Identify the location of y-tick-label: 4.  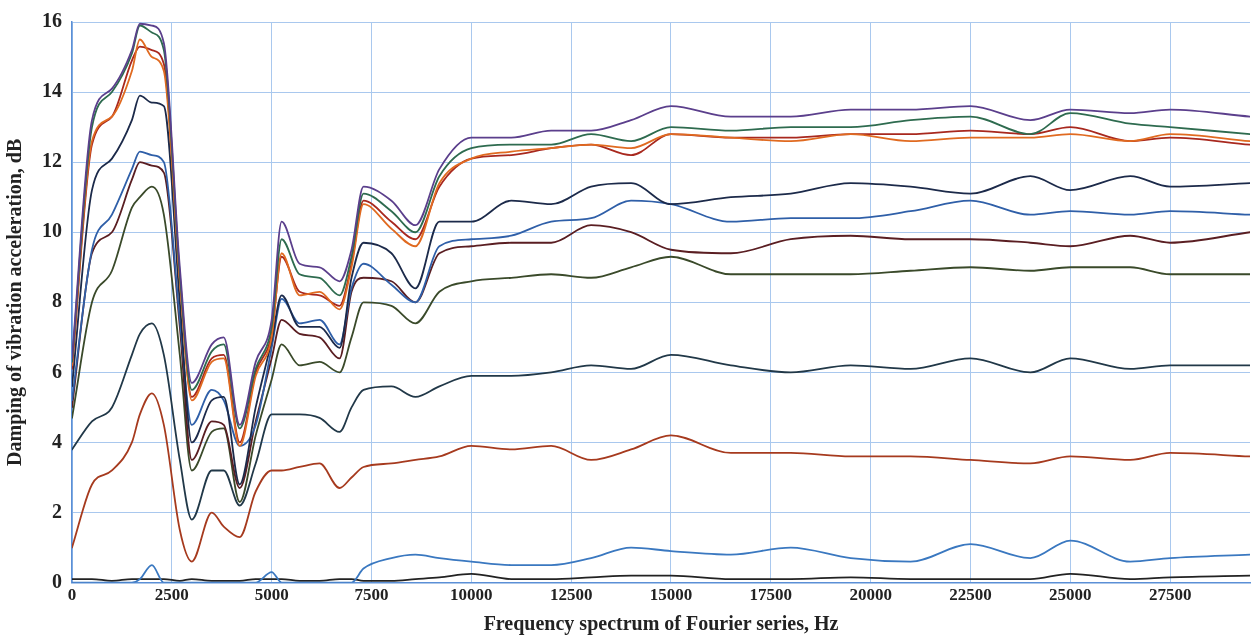
(57, 440).